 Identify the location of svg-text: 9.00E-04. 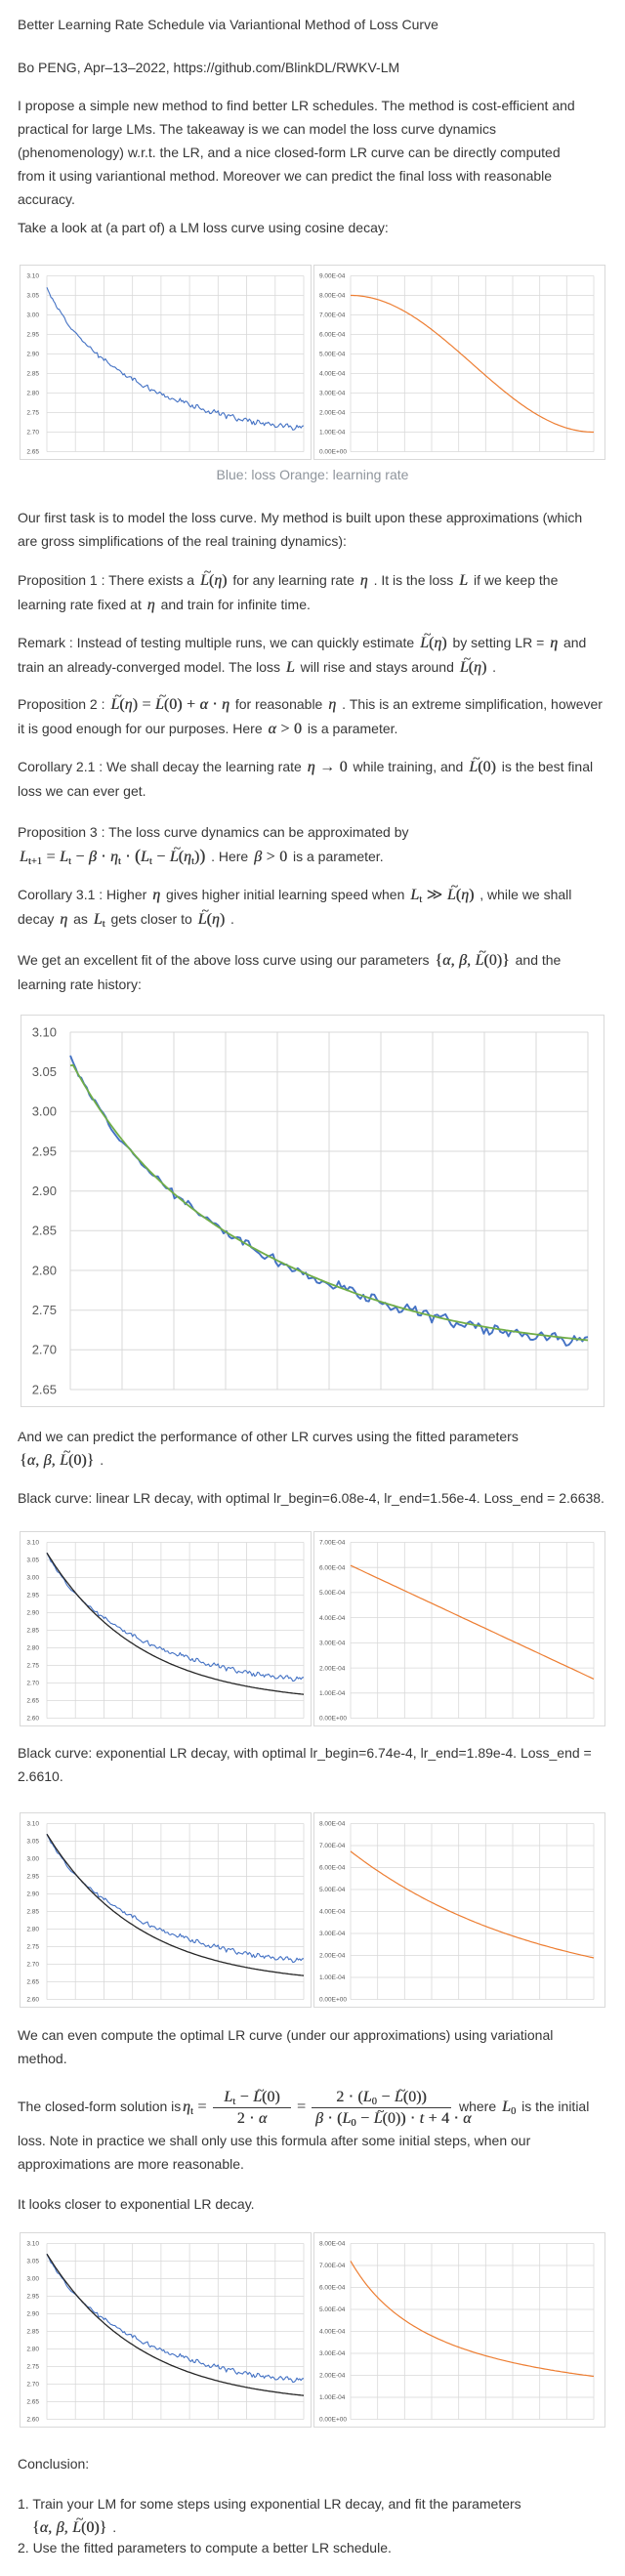
(332, 275).